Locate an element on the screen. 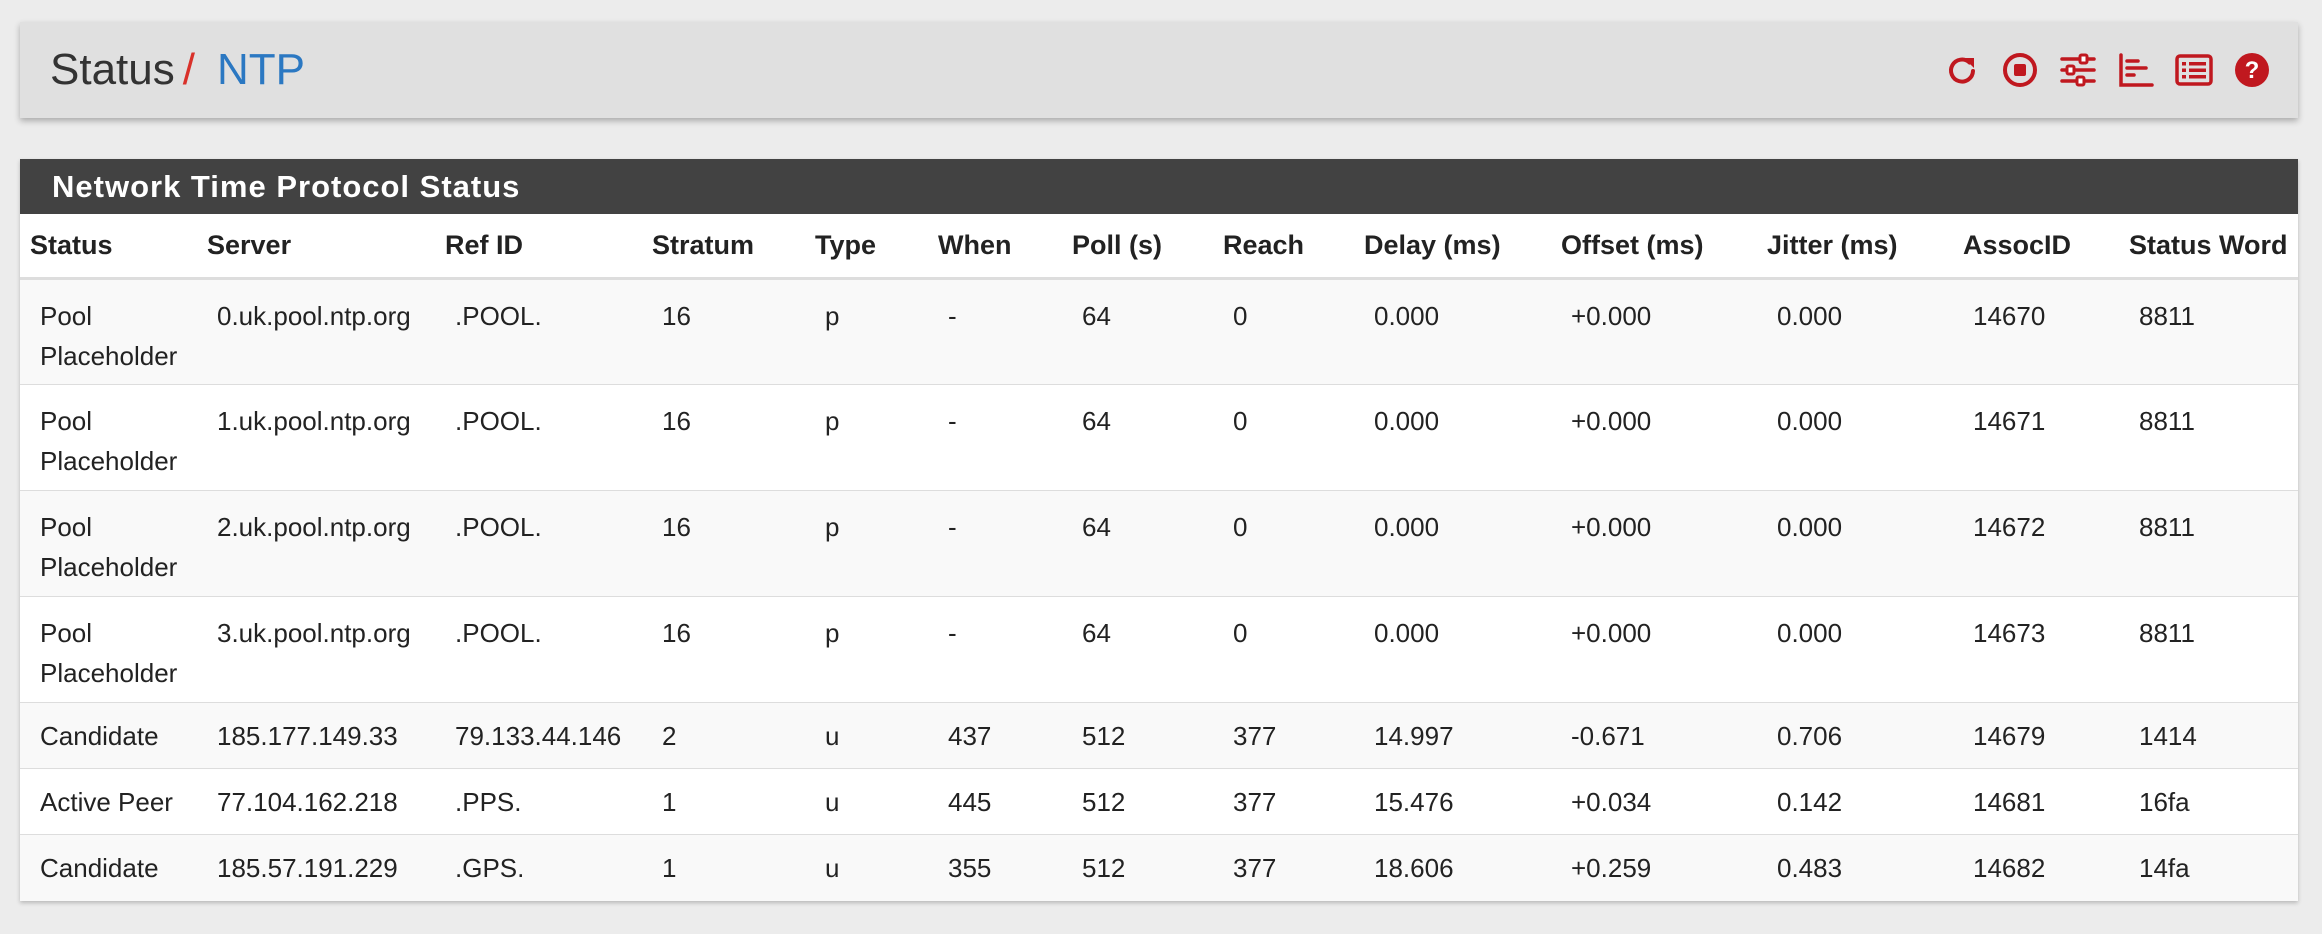  table-cell: 14681 is located at coordinates (2036, 801).